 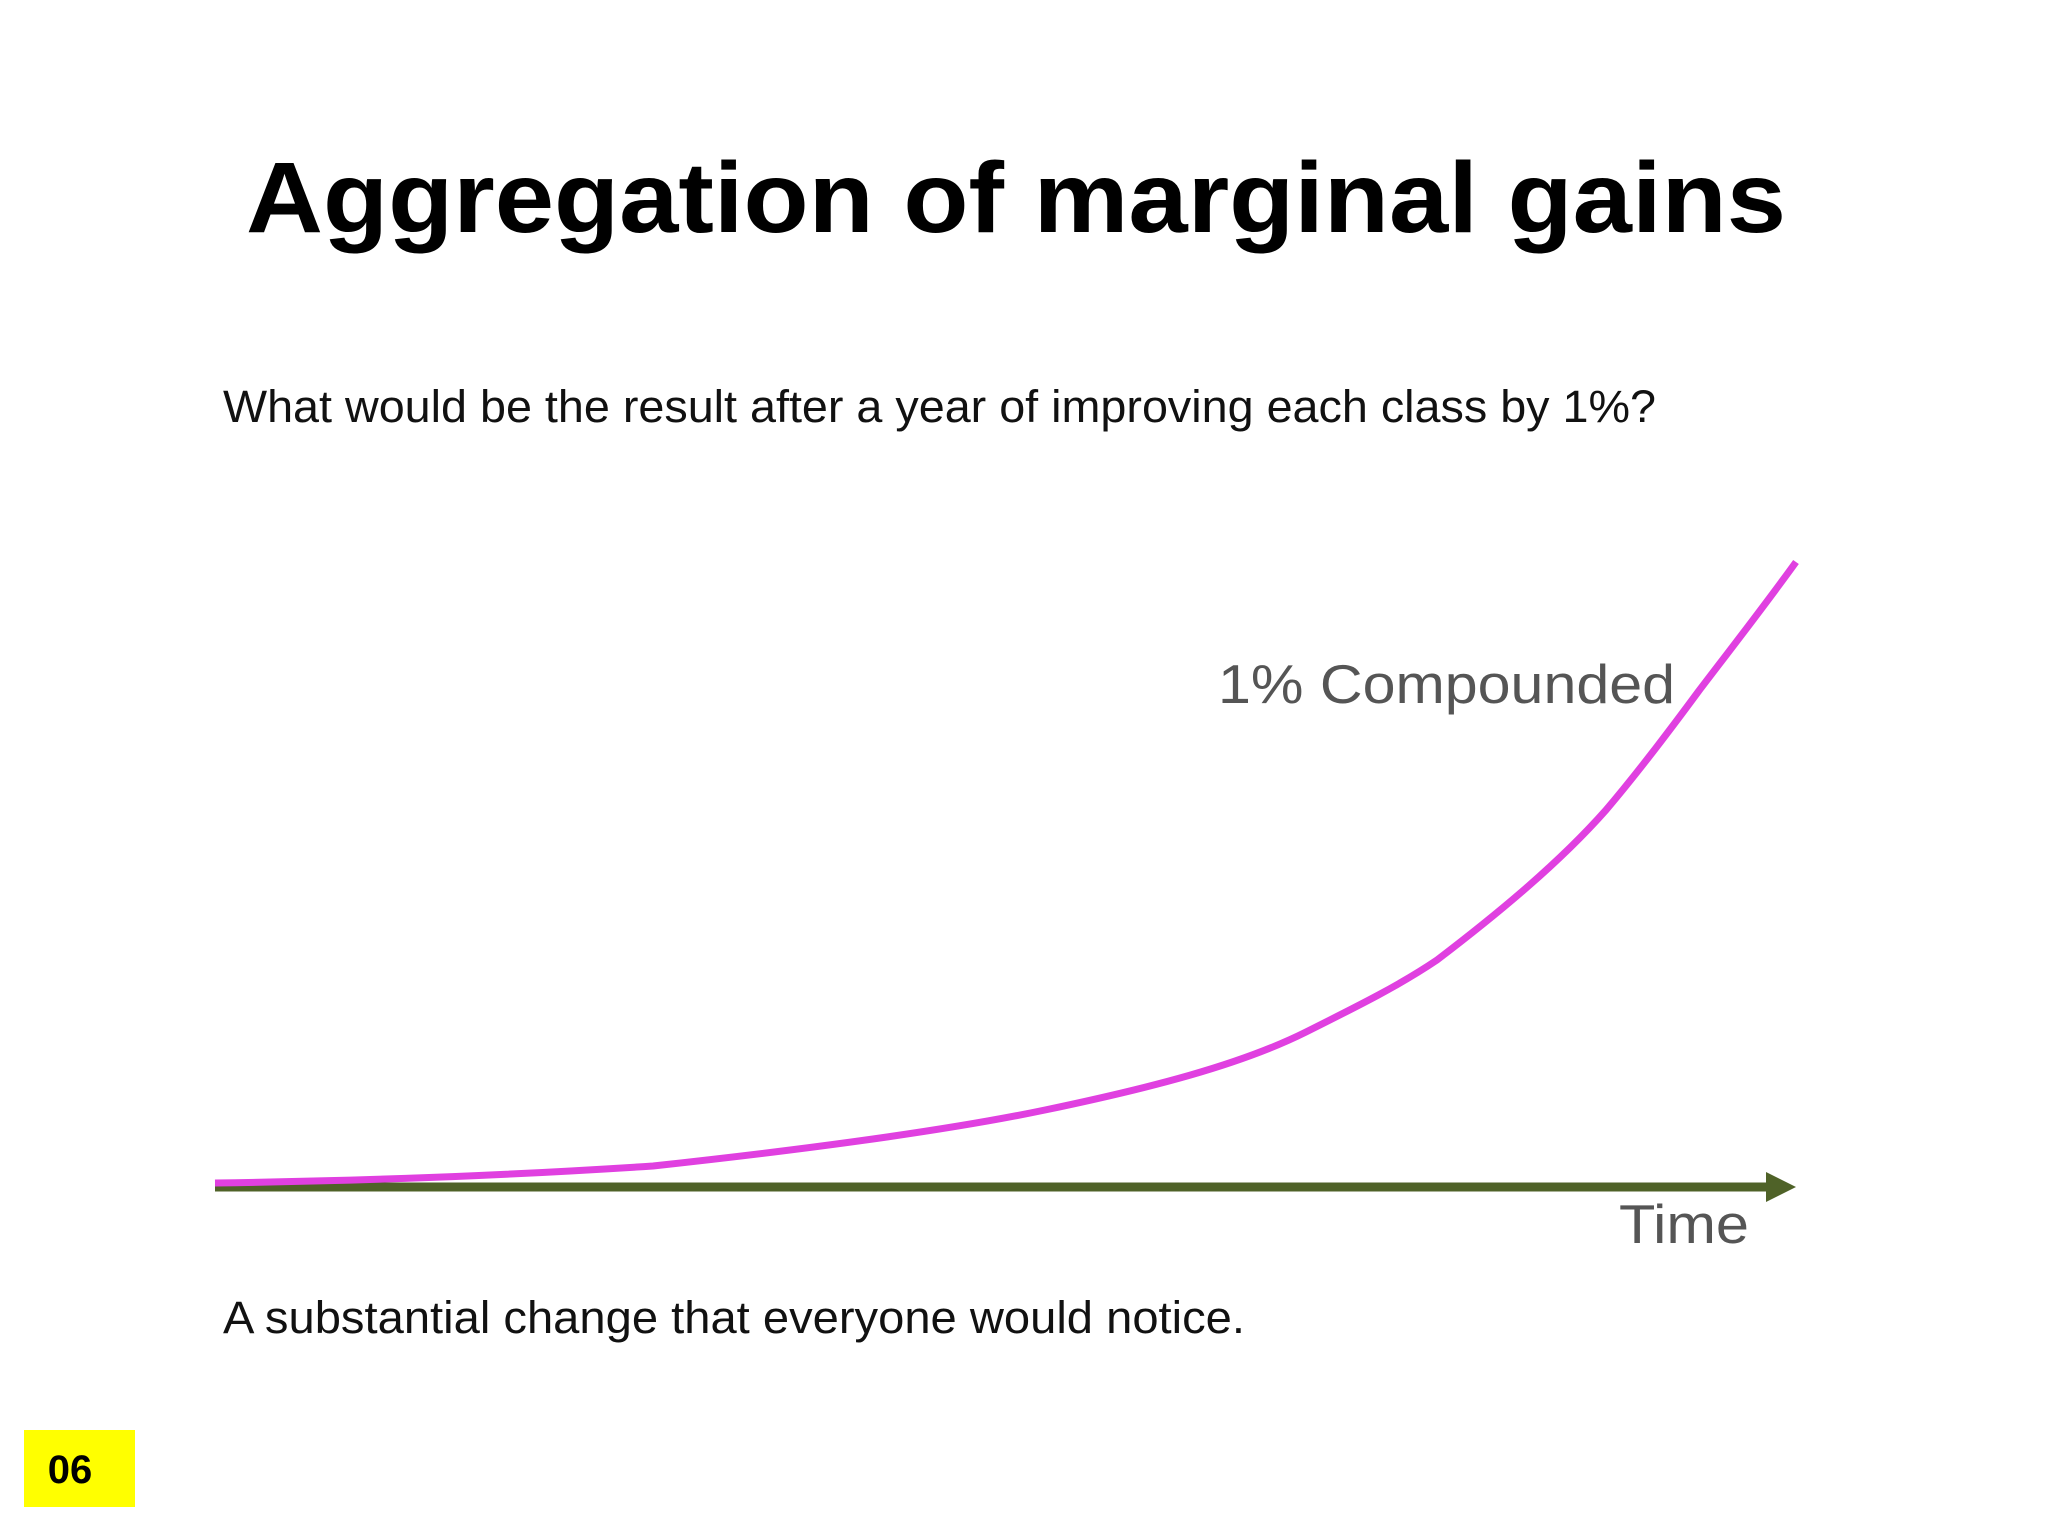 What do you see at coordinates (1446, 684) in the screenshot?
I see `curve-label: 1% Compounded` at bounding box center [1446, 684].